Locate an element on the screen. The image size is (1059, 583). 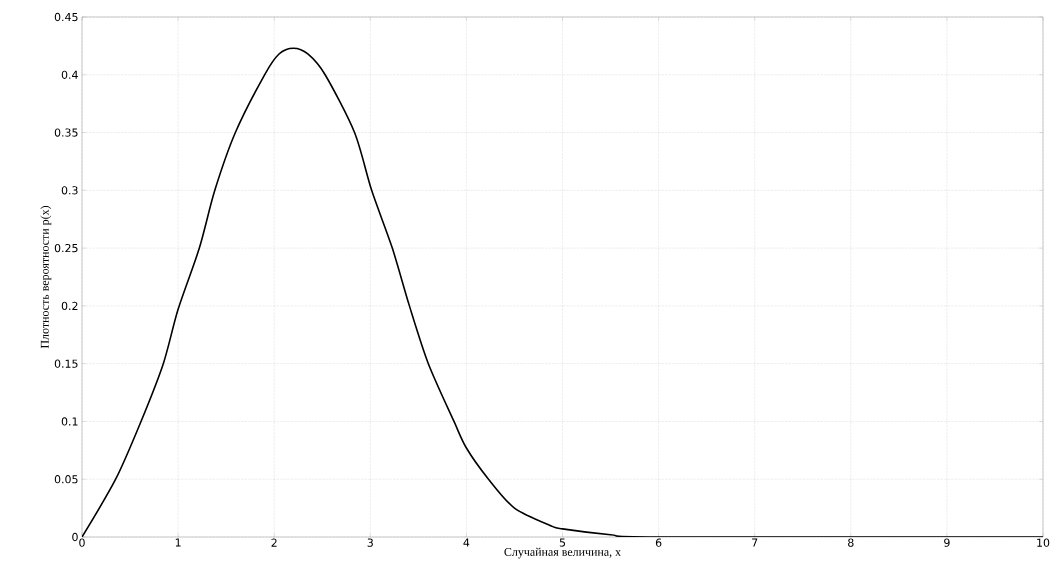
y-tick-label: 0.2 is located at coordinates (69, 306).